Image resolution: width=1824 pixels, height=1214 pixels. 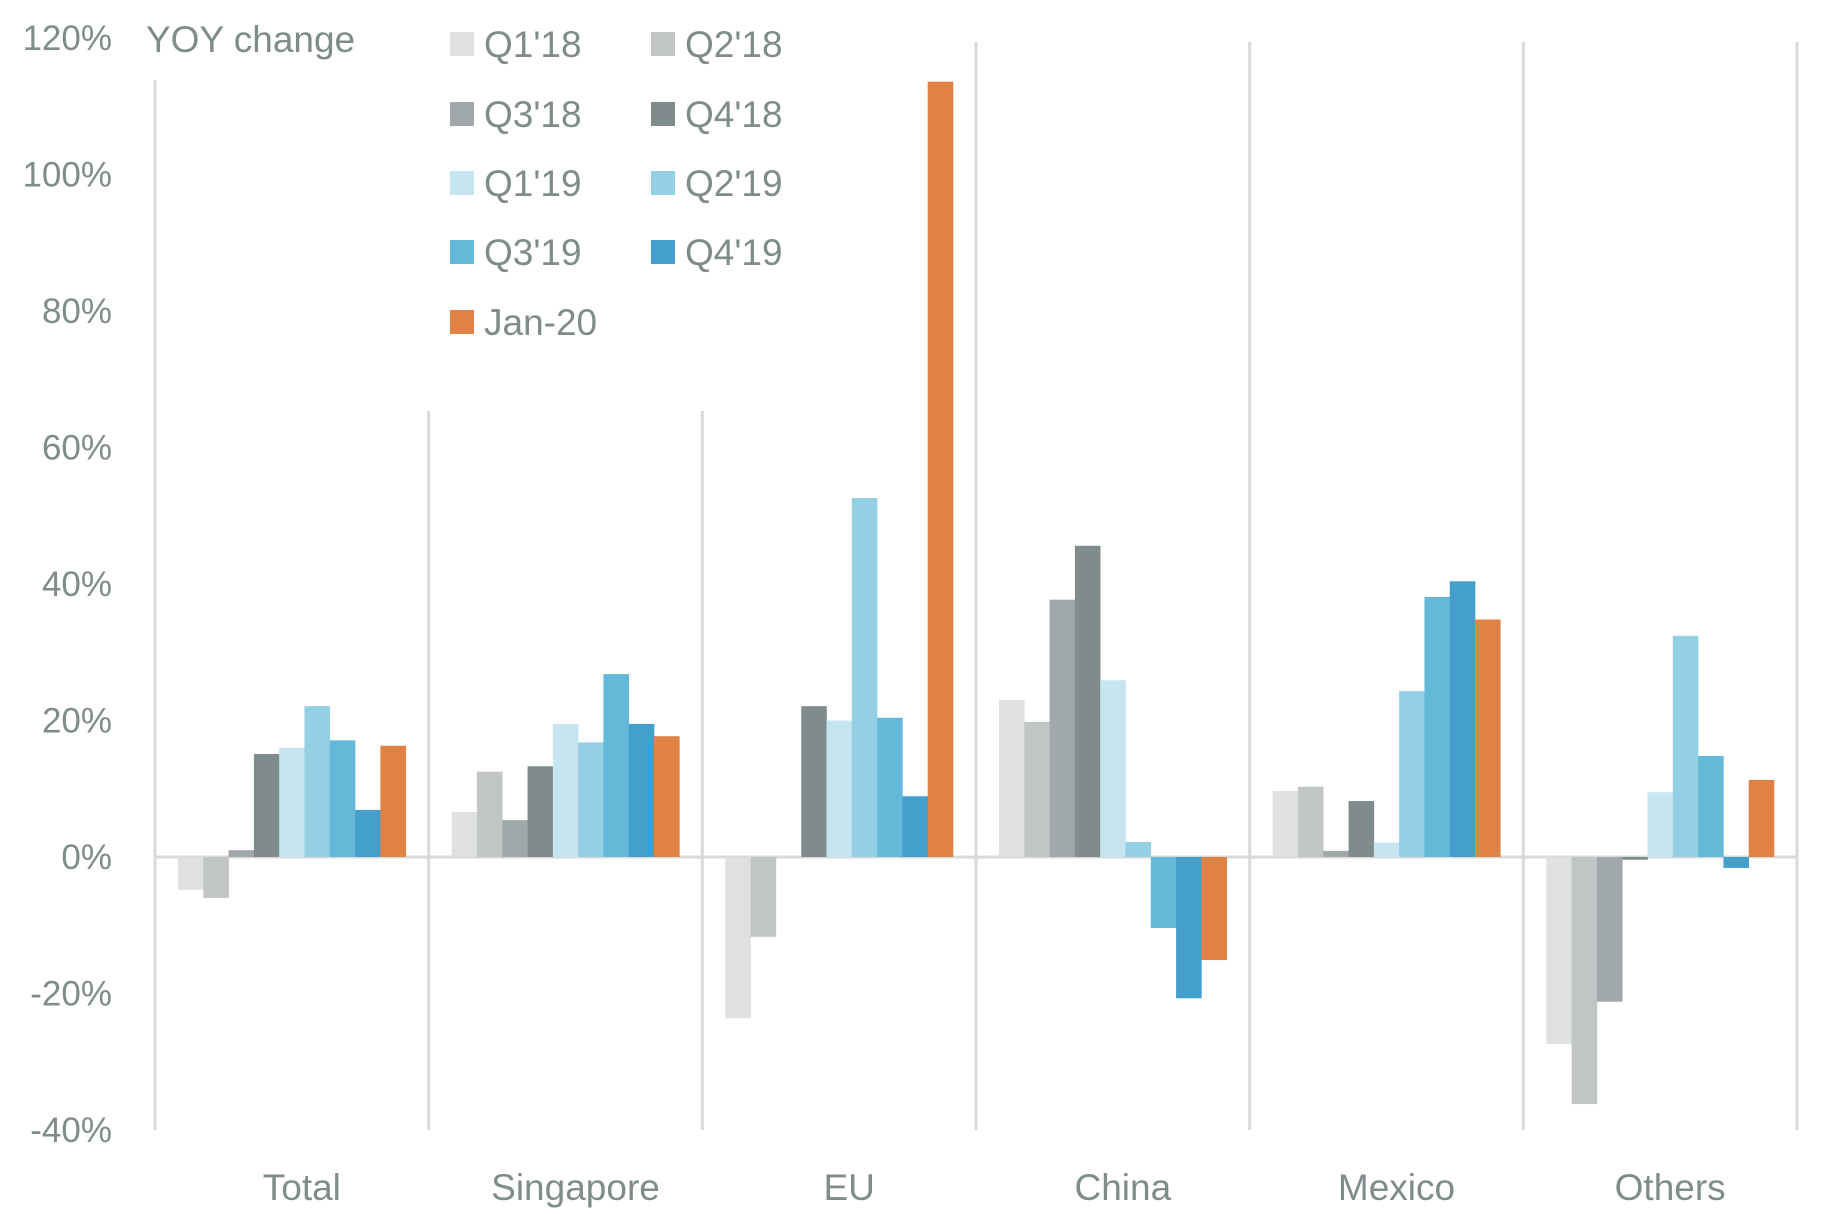 What do you see at coordinates (1635, 858) in the screenshot?
I see `bar-others-q418` at bounding box center [1635, 858].